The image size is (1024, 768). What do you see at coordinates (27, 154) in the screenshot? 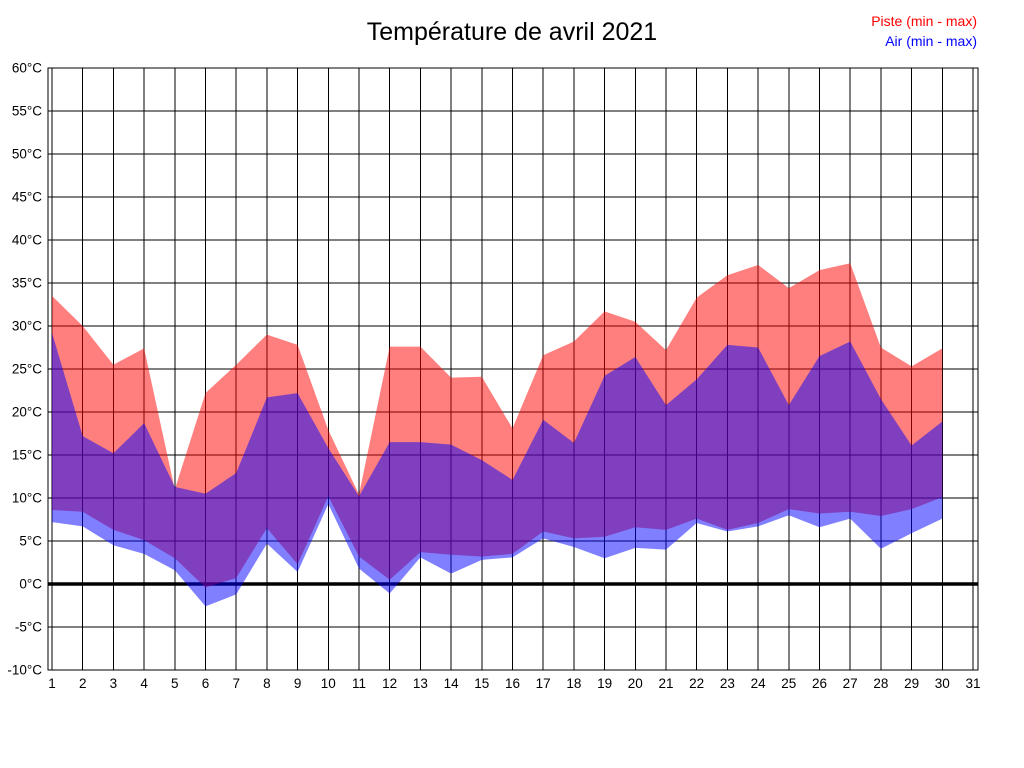
I see `y-tick-label: 50°C` at bounding box center [27, 154].